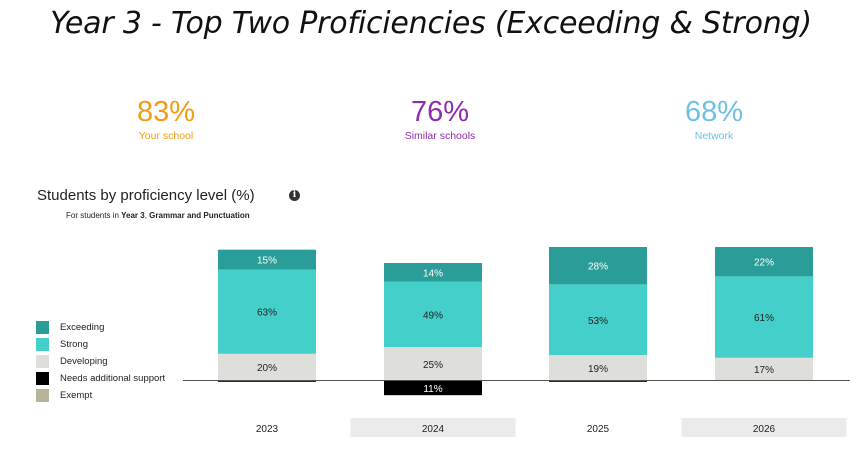 The width and height of the screenshot is (862, 459). I want to click on data-label: 53%, so click(598, 321).